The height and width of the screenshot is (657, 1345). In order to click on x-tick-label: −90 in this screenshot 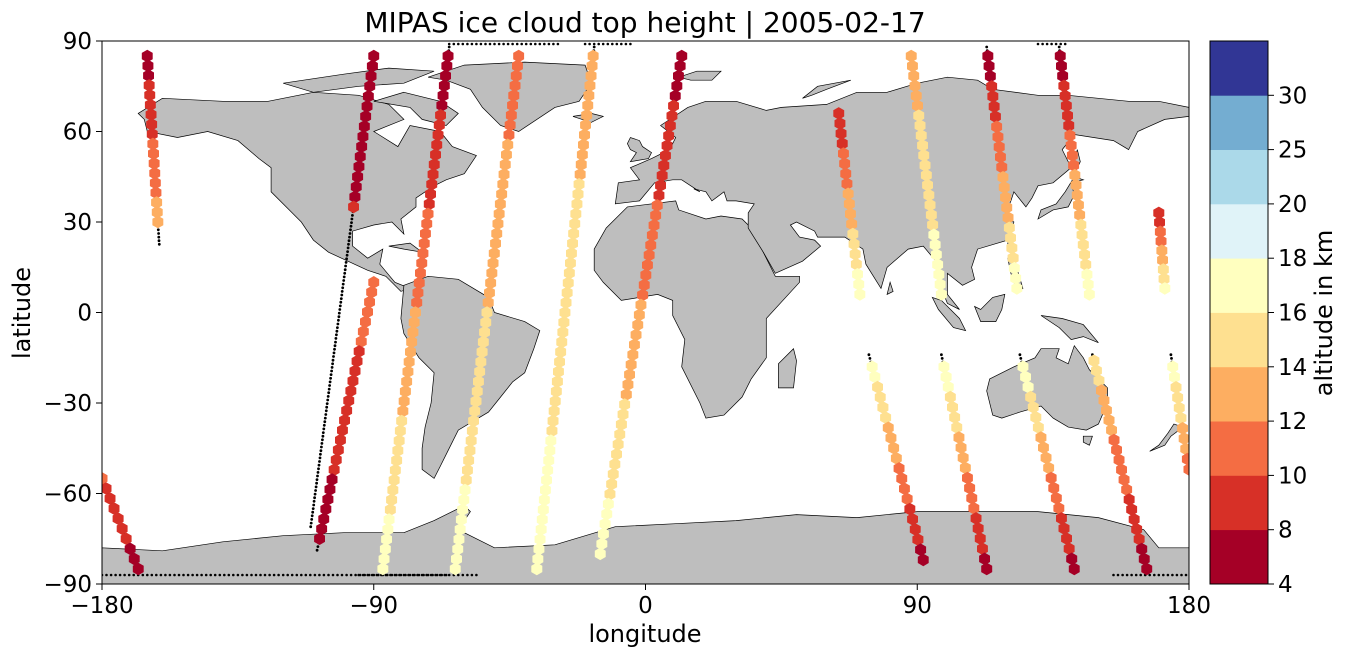, I will do `click(373, 606)`.